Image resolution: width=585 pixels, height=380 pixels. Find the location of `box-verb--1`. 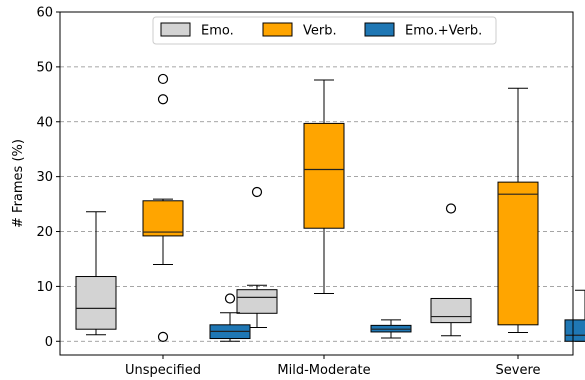

box-verb--1 is located at coordinates (324, 187).